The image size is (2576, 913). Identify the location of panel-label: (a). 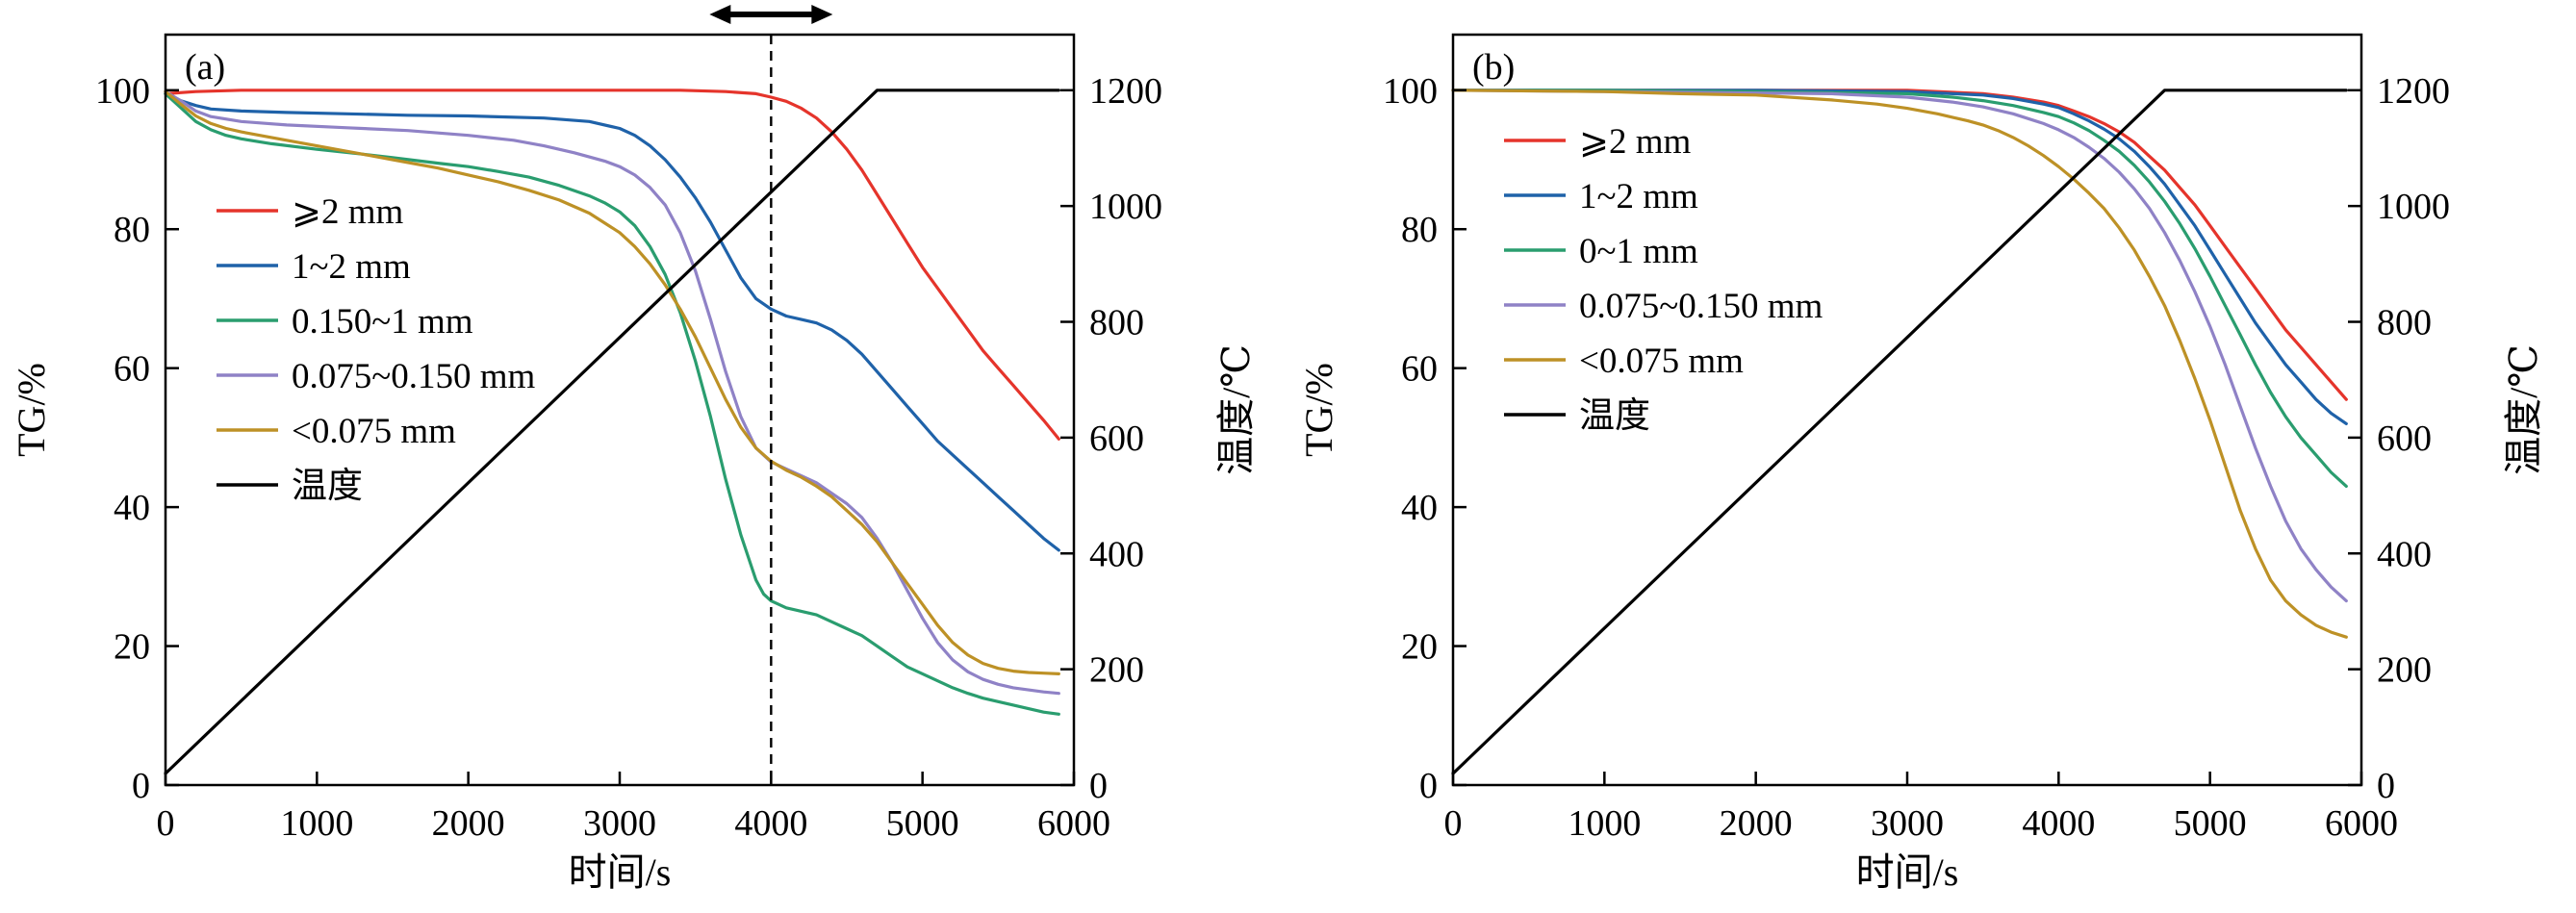
(205, 68).